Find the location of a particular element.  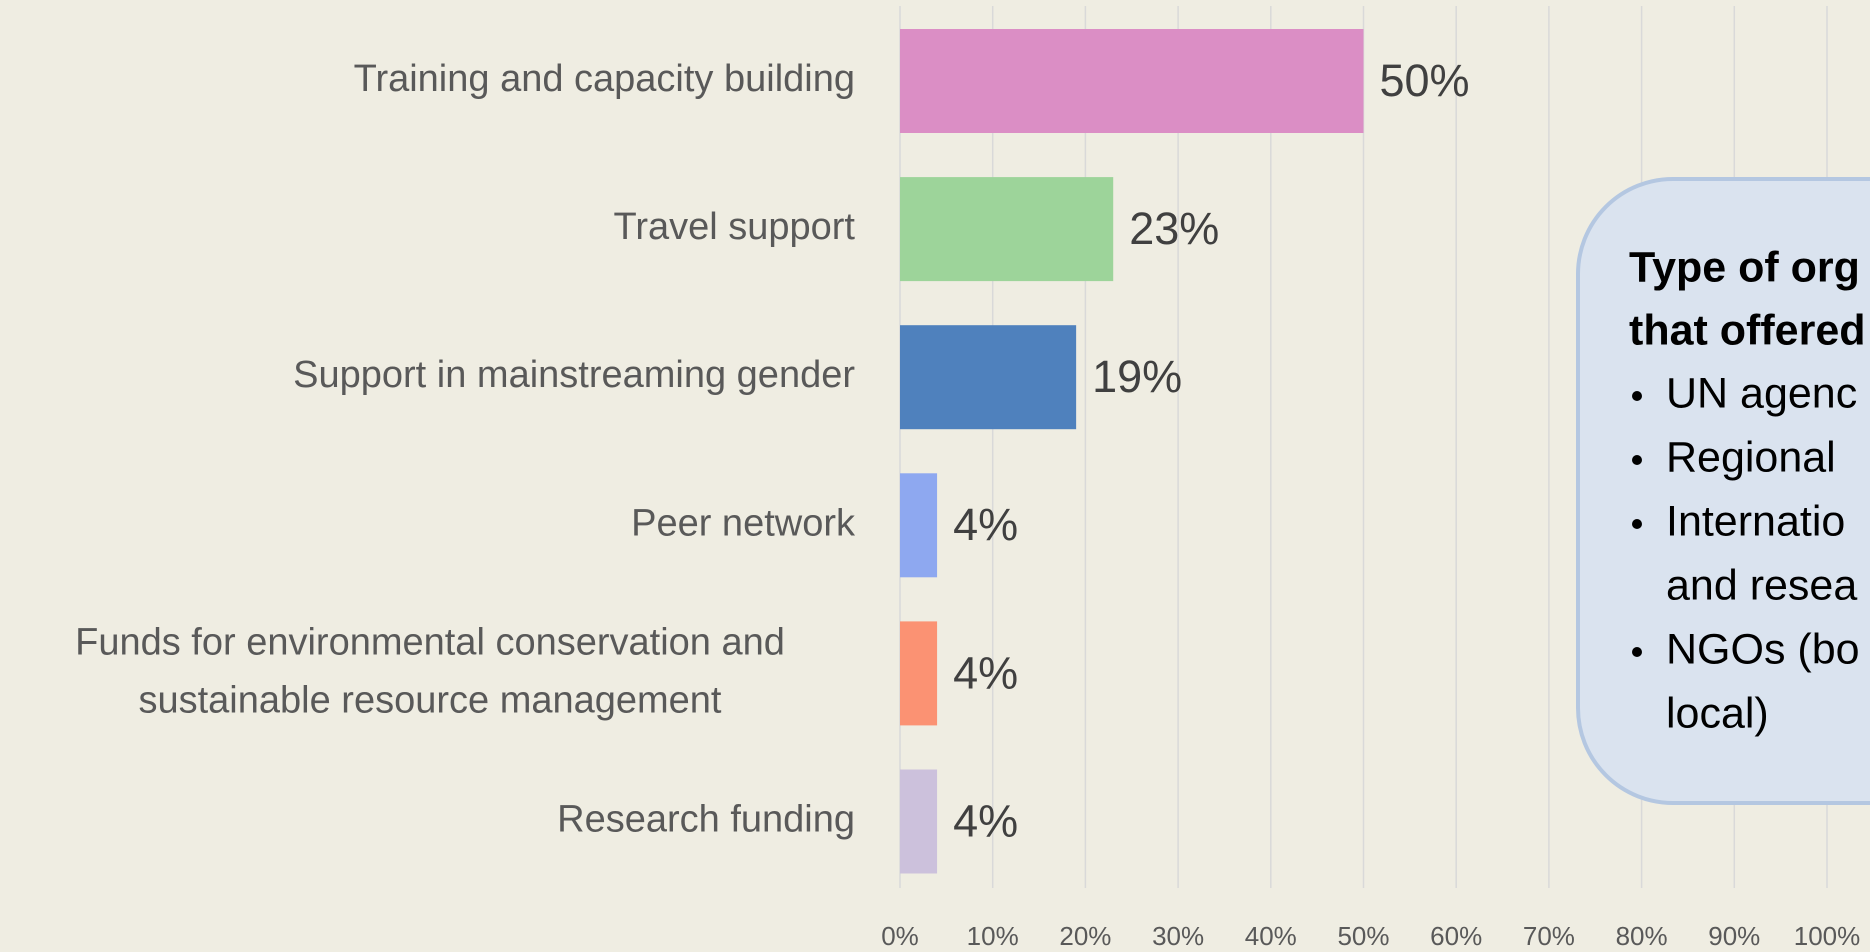

x-tick-label: 40% is located at coordinates (1271, 936).